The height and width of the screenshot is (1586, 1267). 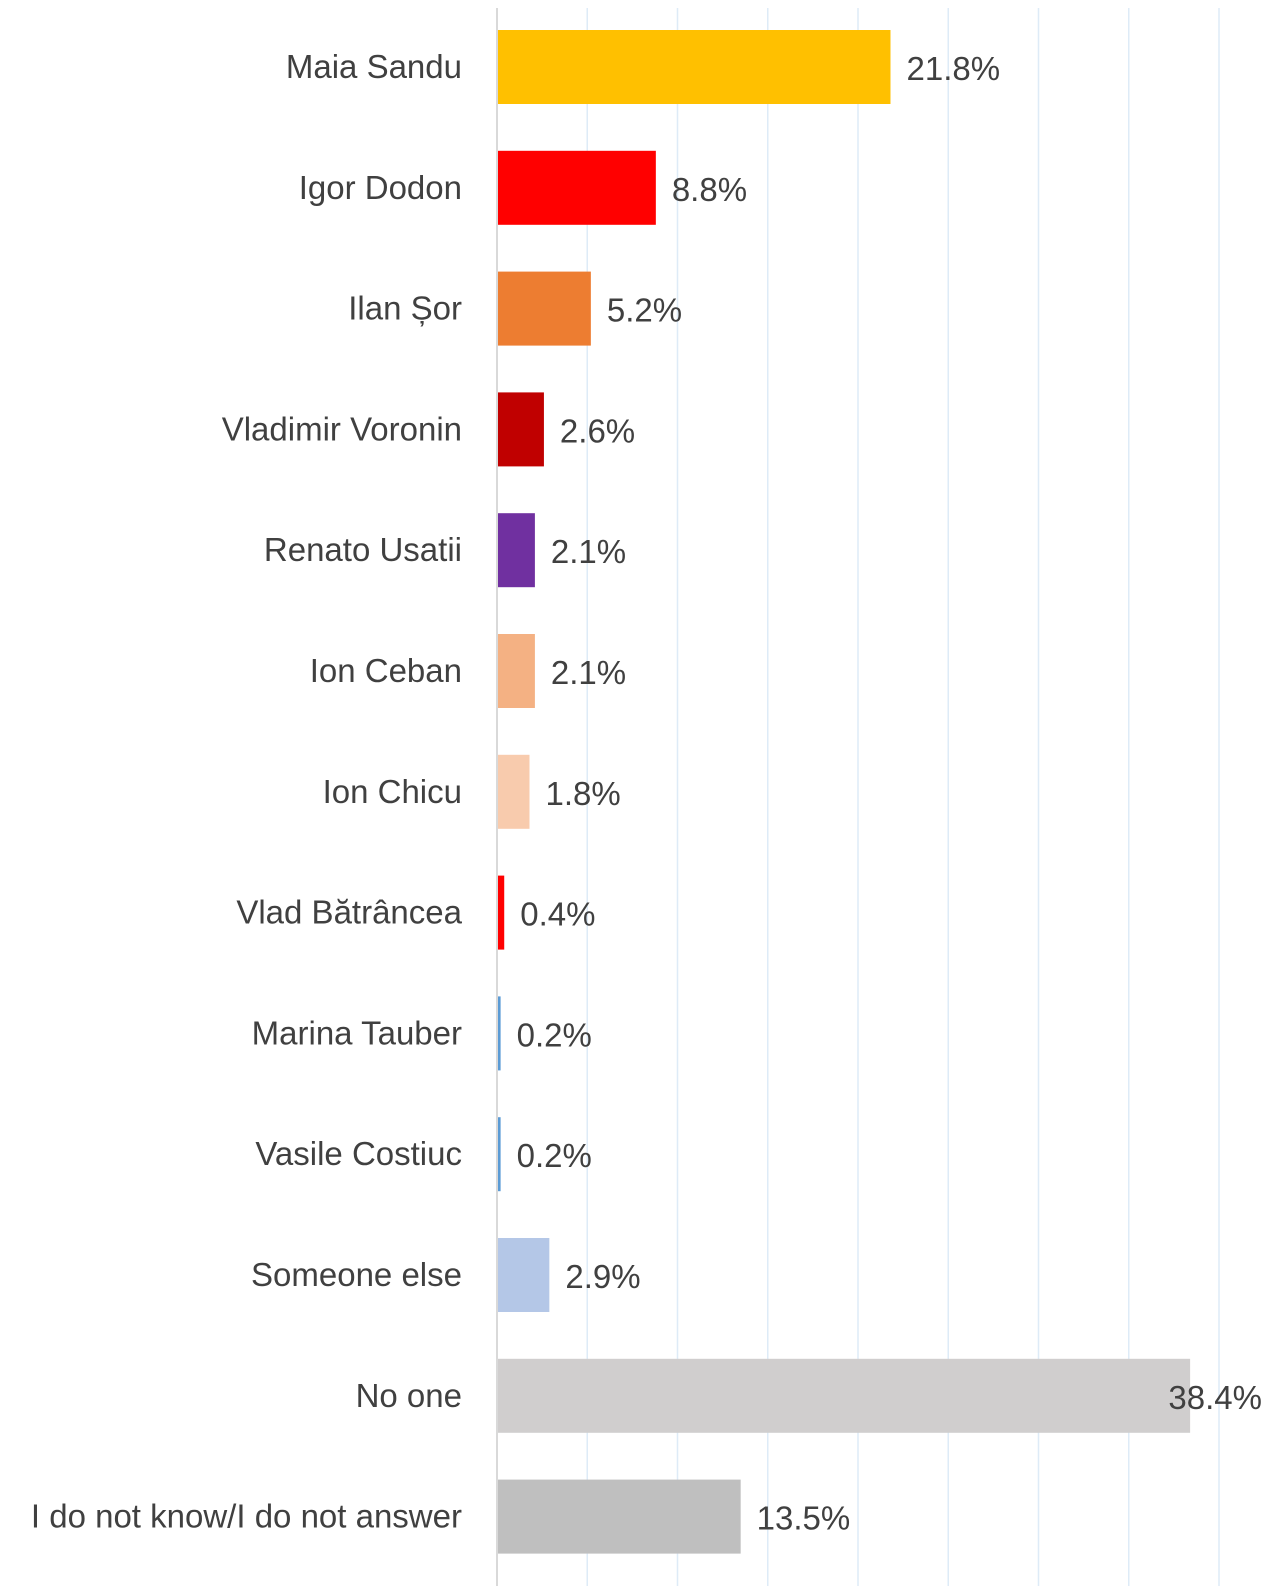 I want to click on data-label: 13.5%, so click(x=804, y=1518).